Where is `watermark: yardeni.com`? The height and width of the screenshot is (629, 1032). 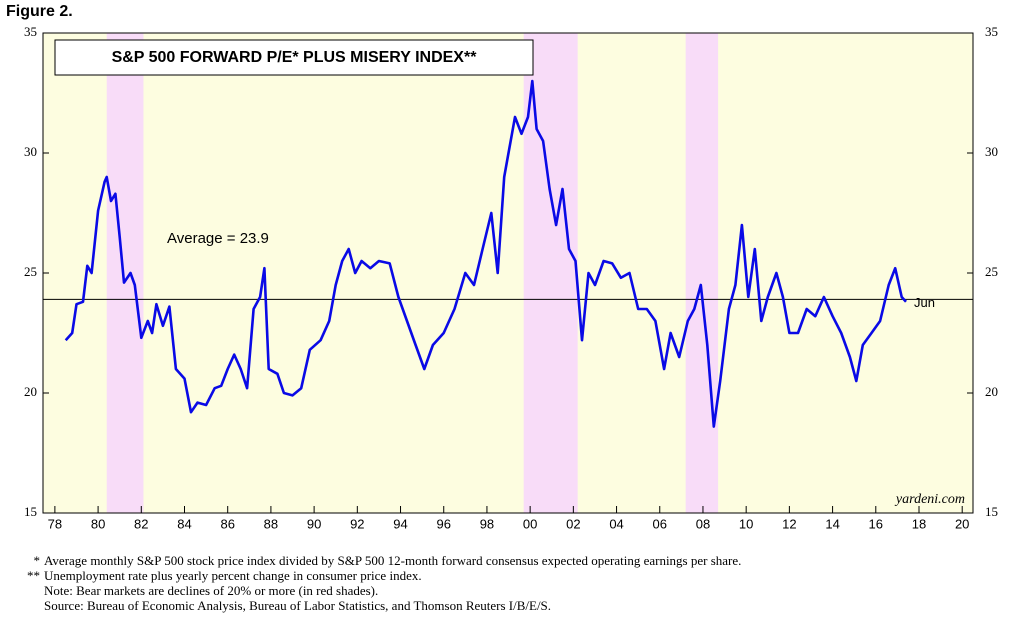
watermark: yardeni.com is located at coordinates (929, 499).